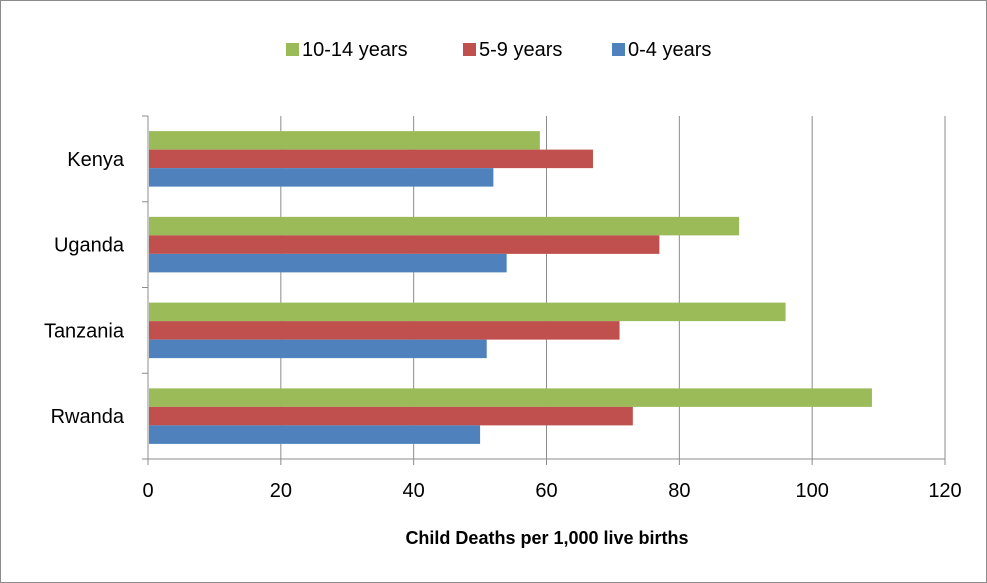  I want to click on bar-kenya-0-4-years, so click(321, 177).